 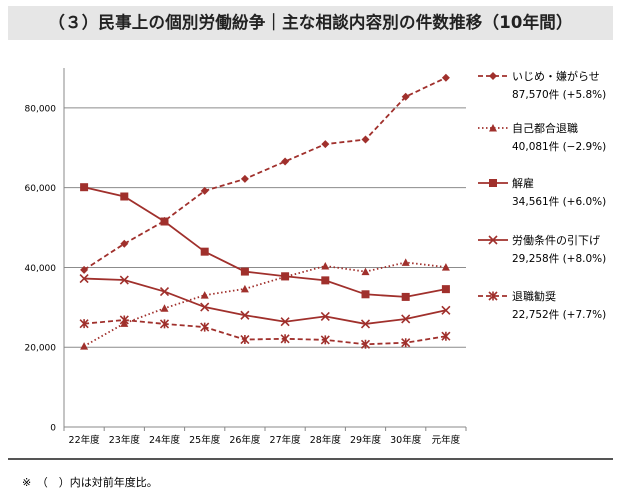 I want to click on legend-label: 退職勧奨, so click(x=534, y=296).